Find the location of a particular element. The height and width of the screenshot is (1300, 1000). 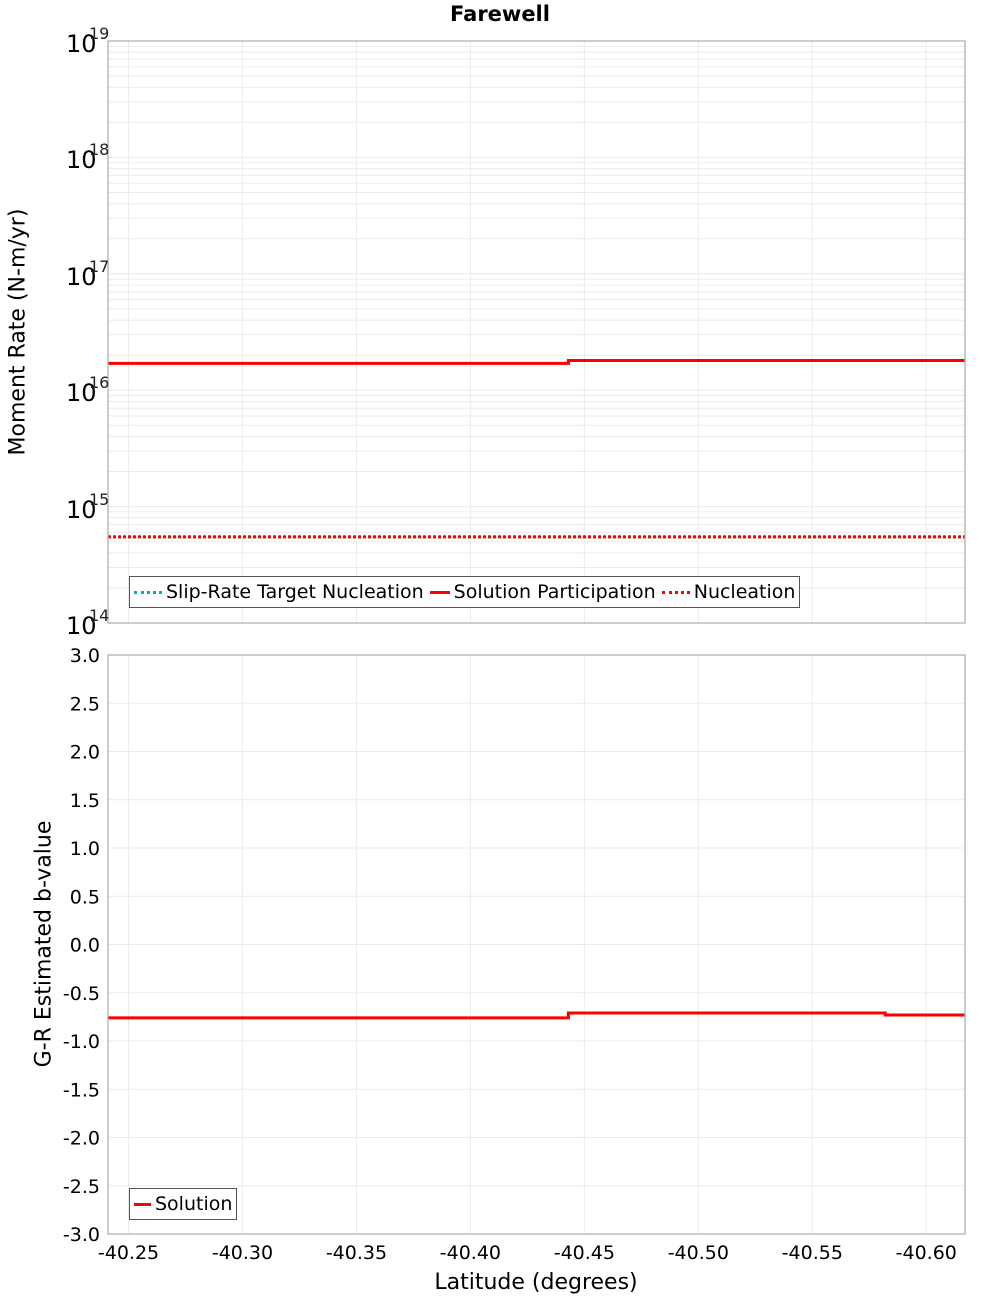

legend-item-nucleation: Nucleation is located at coordinates (728, 592).